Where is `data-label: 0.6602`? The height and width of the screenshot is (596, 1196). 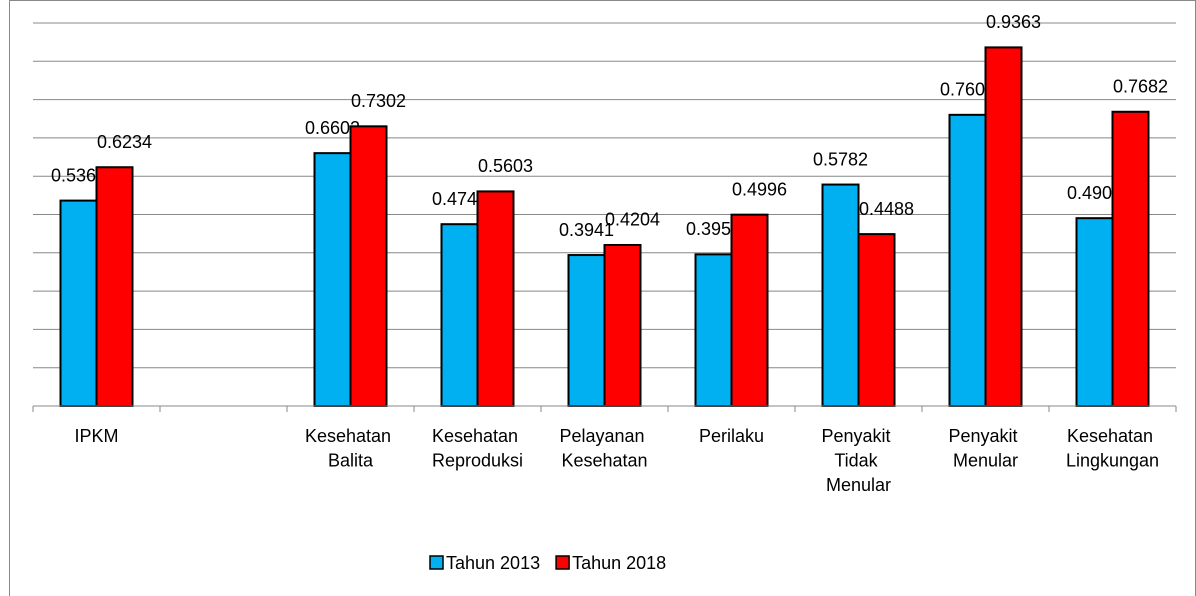 data-label: 0.6602 is located at coordinates (332, 128).